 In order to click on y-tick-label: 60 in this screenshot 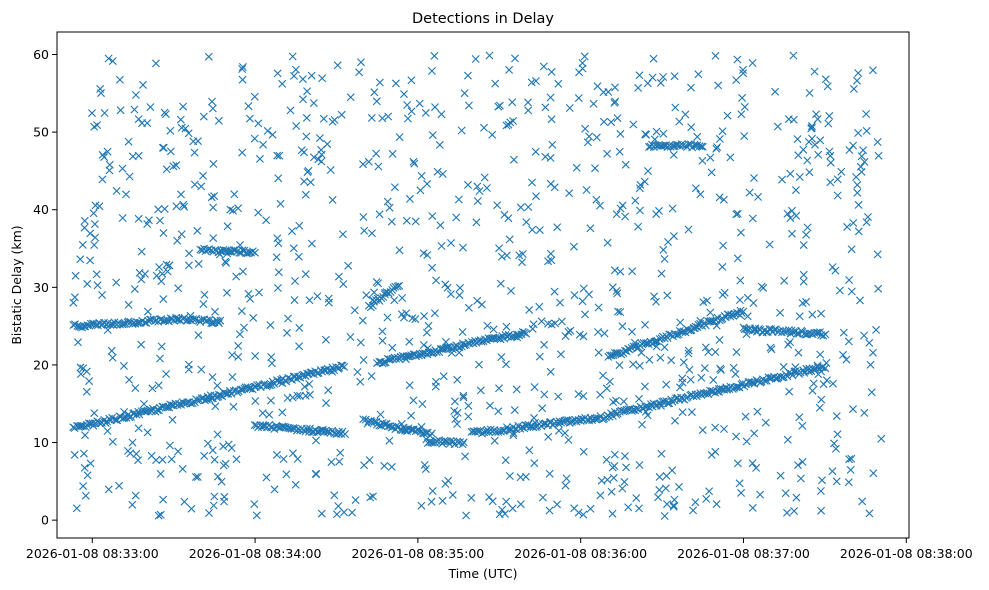, I will do `click(41, 54)`.